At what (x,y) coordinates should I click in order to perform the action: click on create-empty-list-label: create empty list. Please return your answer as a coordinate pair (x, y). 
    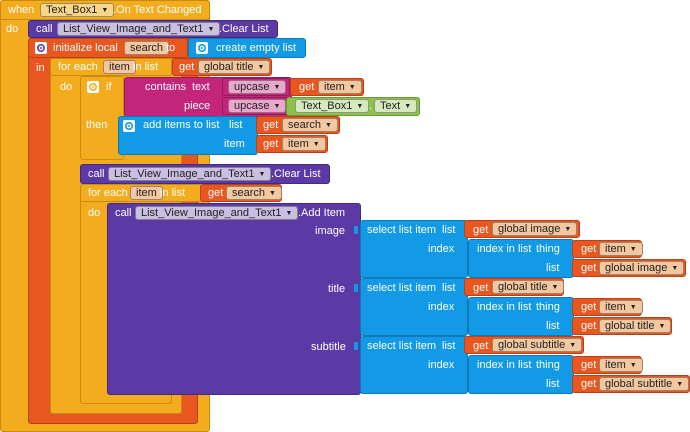
    Looking at the image, I should click on (256, 48).